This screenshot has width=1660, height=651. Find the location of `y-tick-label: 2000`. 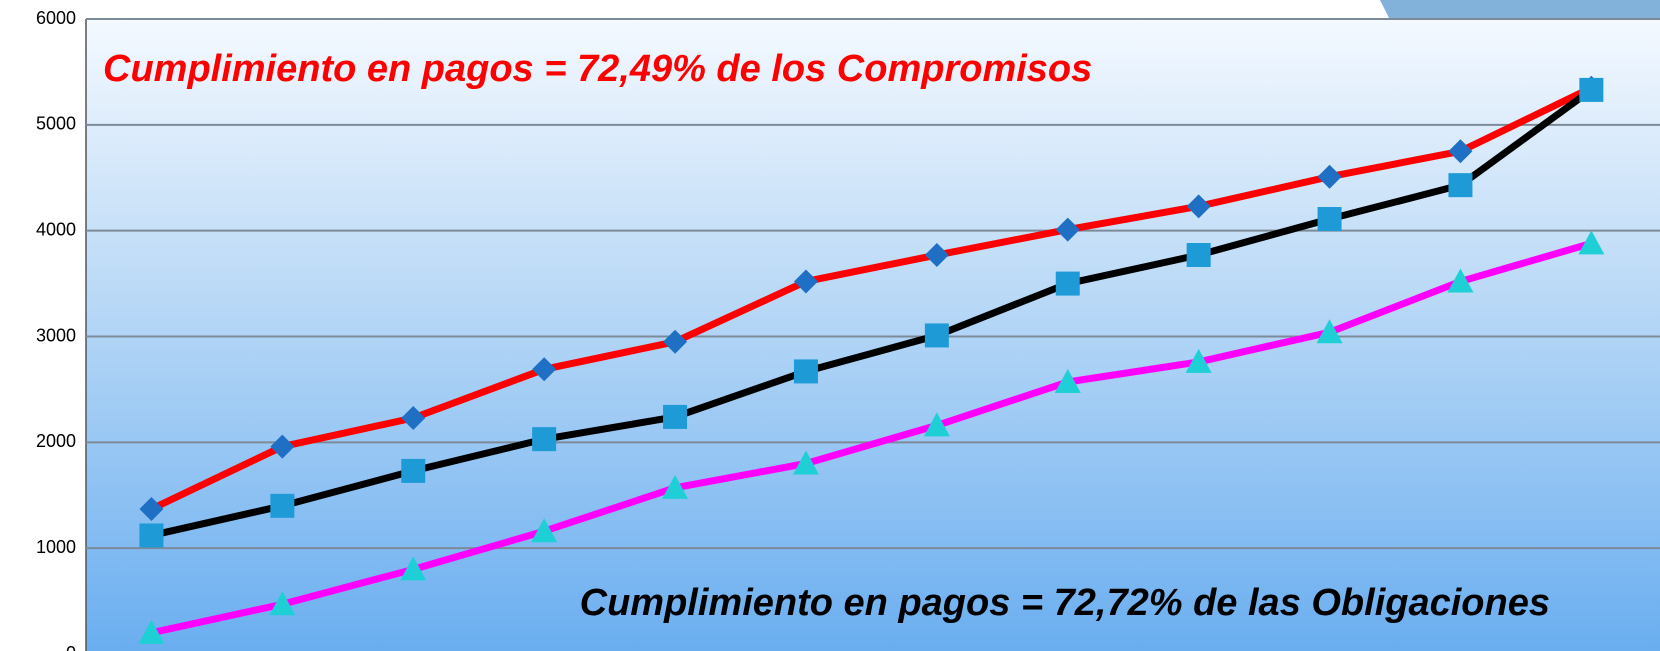

y-tick-label: 2000 is located at coordinates (56, 441).